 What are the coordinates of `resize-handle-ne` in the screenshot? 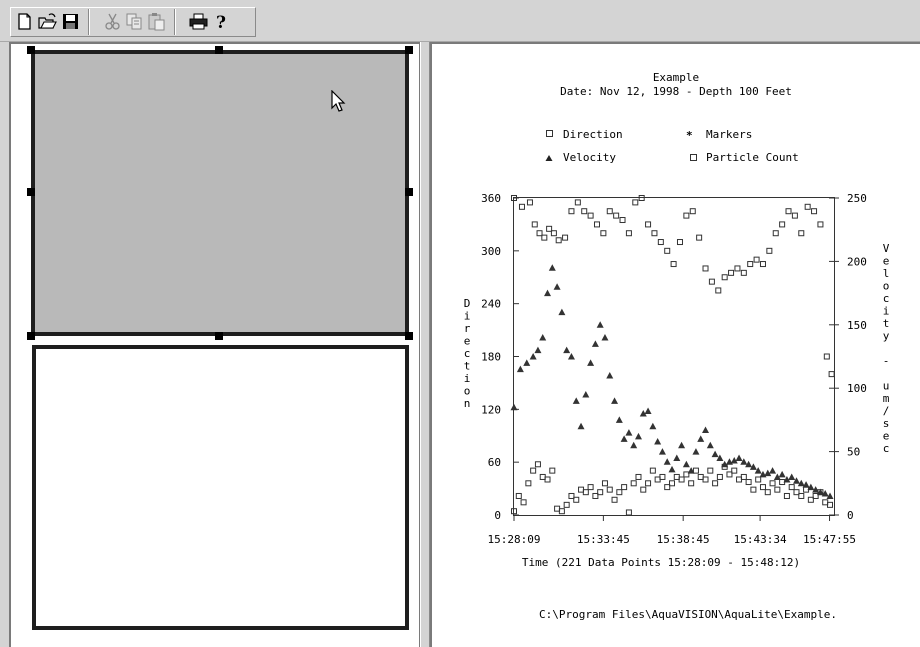 It's located at (409, 50).